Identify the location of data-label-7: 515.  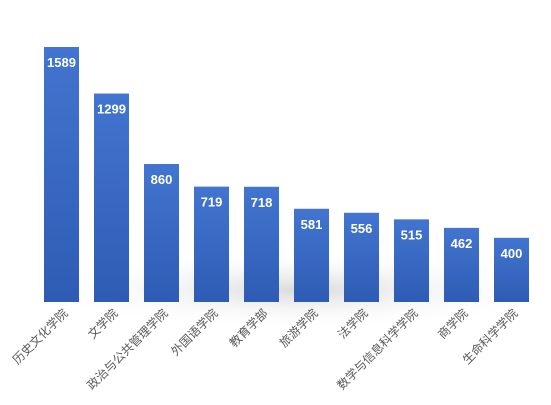
(412, 234).